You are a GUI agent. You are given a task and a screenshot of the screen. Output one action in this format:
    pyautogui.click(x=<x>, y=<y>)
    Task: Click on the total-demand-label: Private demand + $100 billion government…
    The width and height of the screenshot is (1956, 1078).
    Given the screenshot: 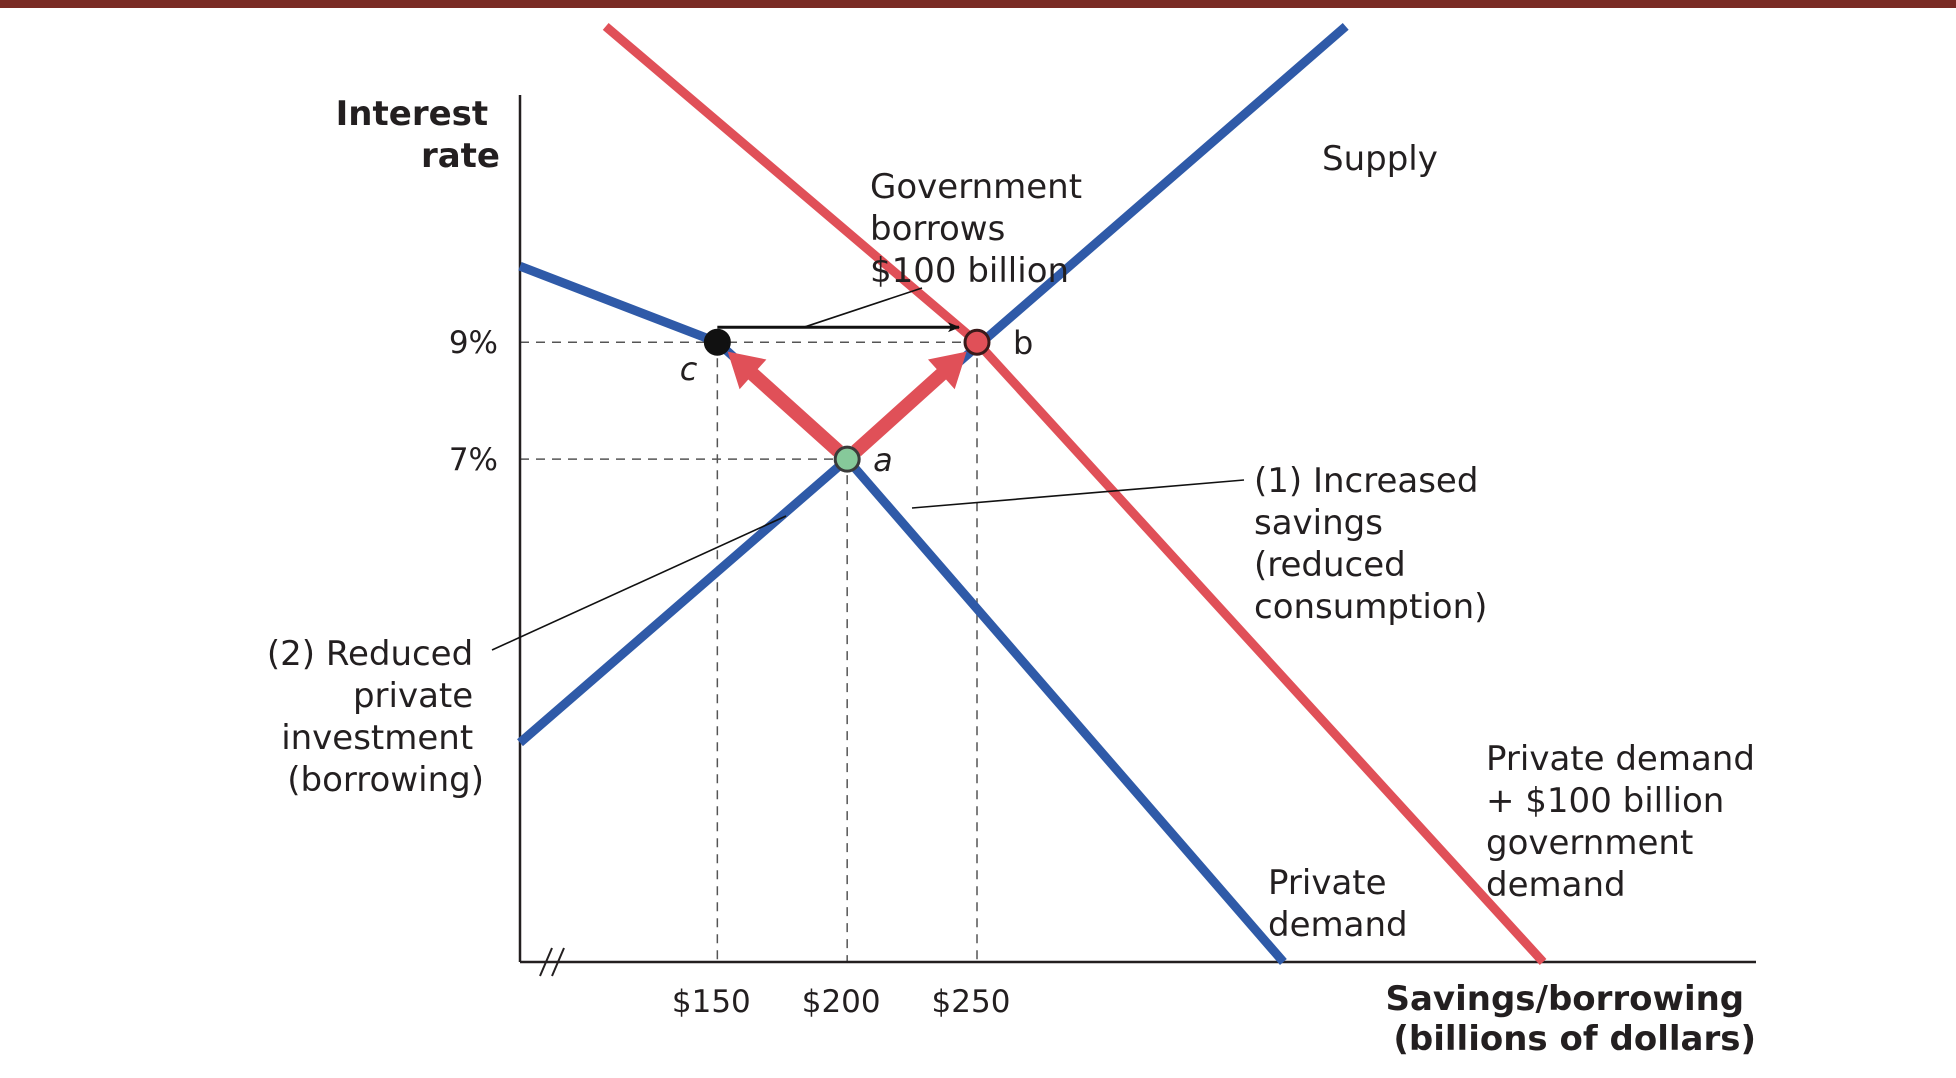 What is the action you would take?
    pyautogui.click(x=1626, y=822)
    